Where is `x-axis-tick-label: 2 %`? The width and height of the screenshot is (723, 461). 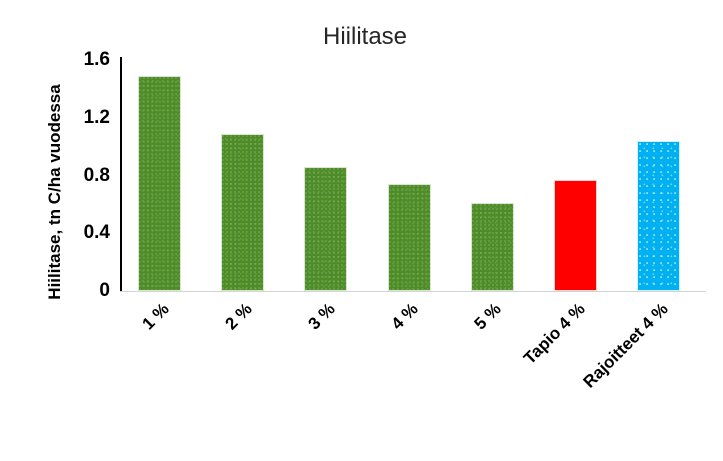
x-axis-tick-label: 2 % is located at coordinates (238, 316).